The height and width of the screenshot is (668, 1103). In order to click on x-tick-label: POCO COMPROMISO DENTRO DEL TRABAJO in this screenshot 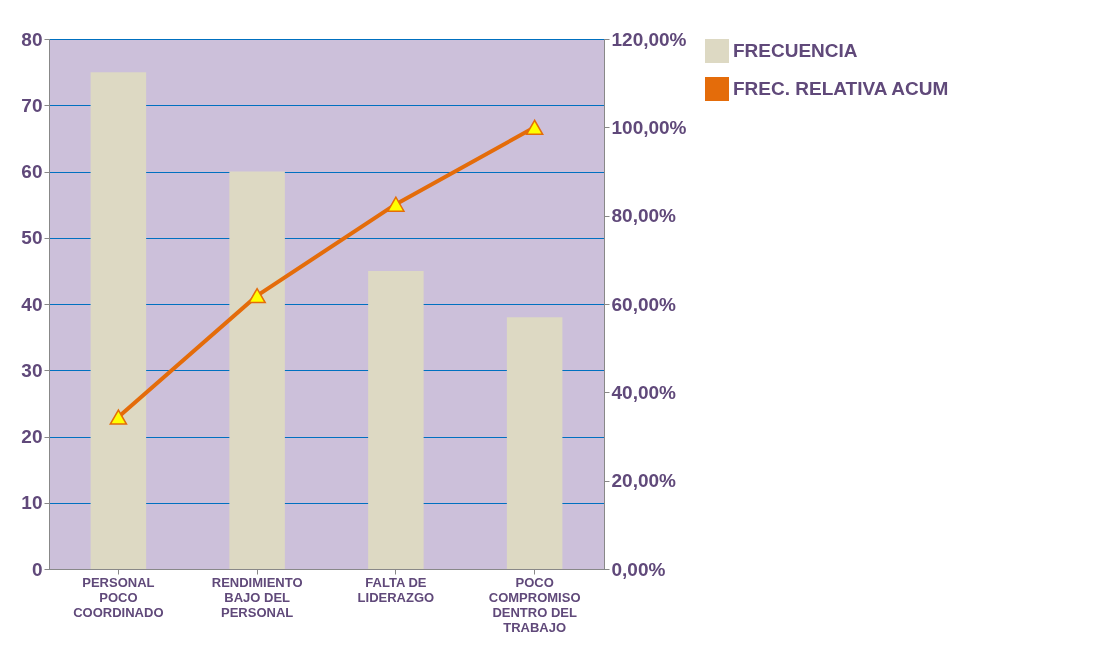, I will do `click(534, 604)`.